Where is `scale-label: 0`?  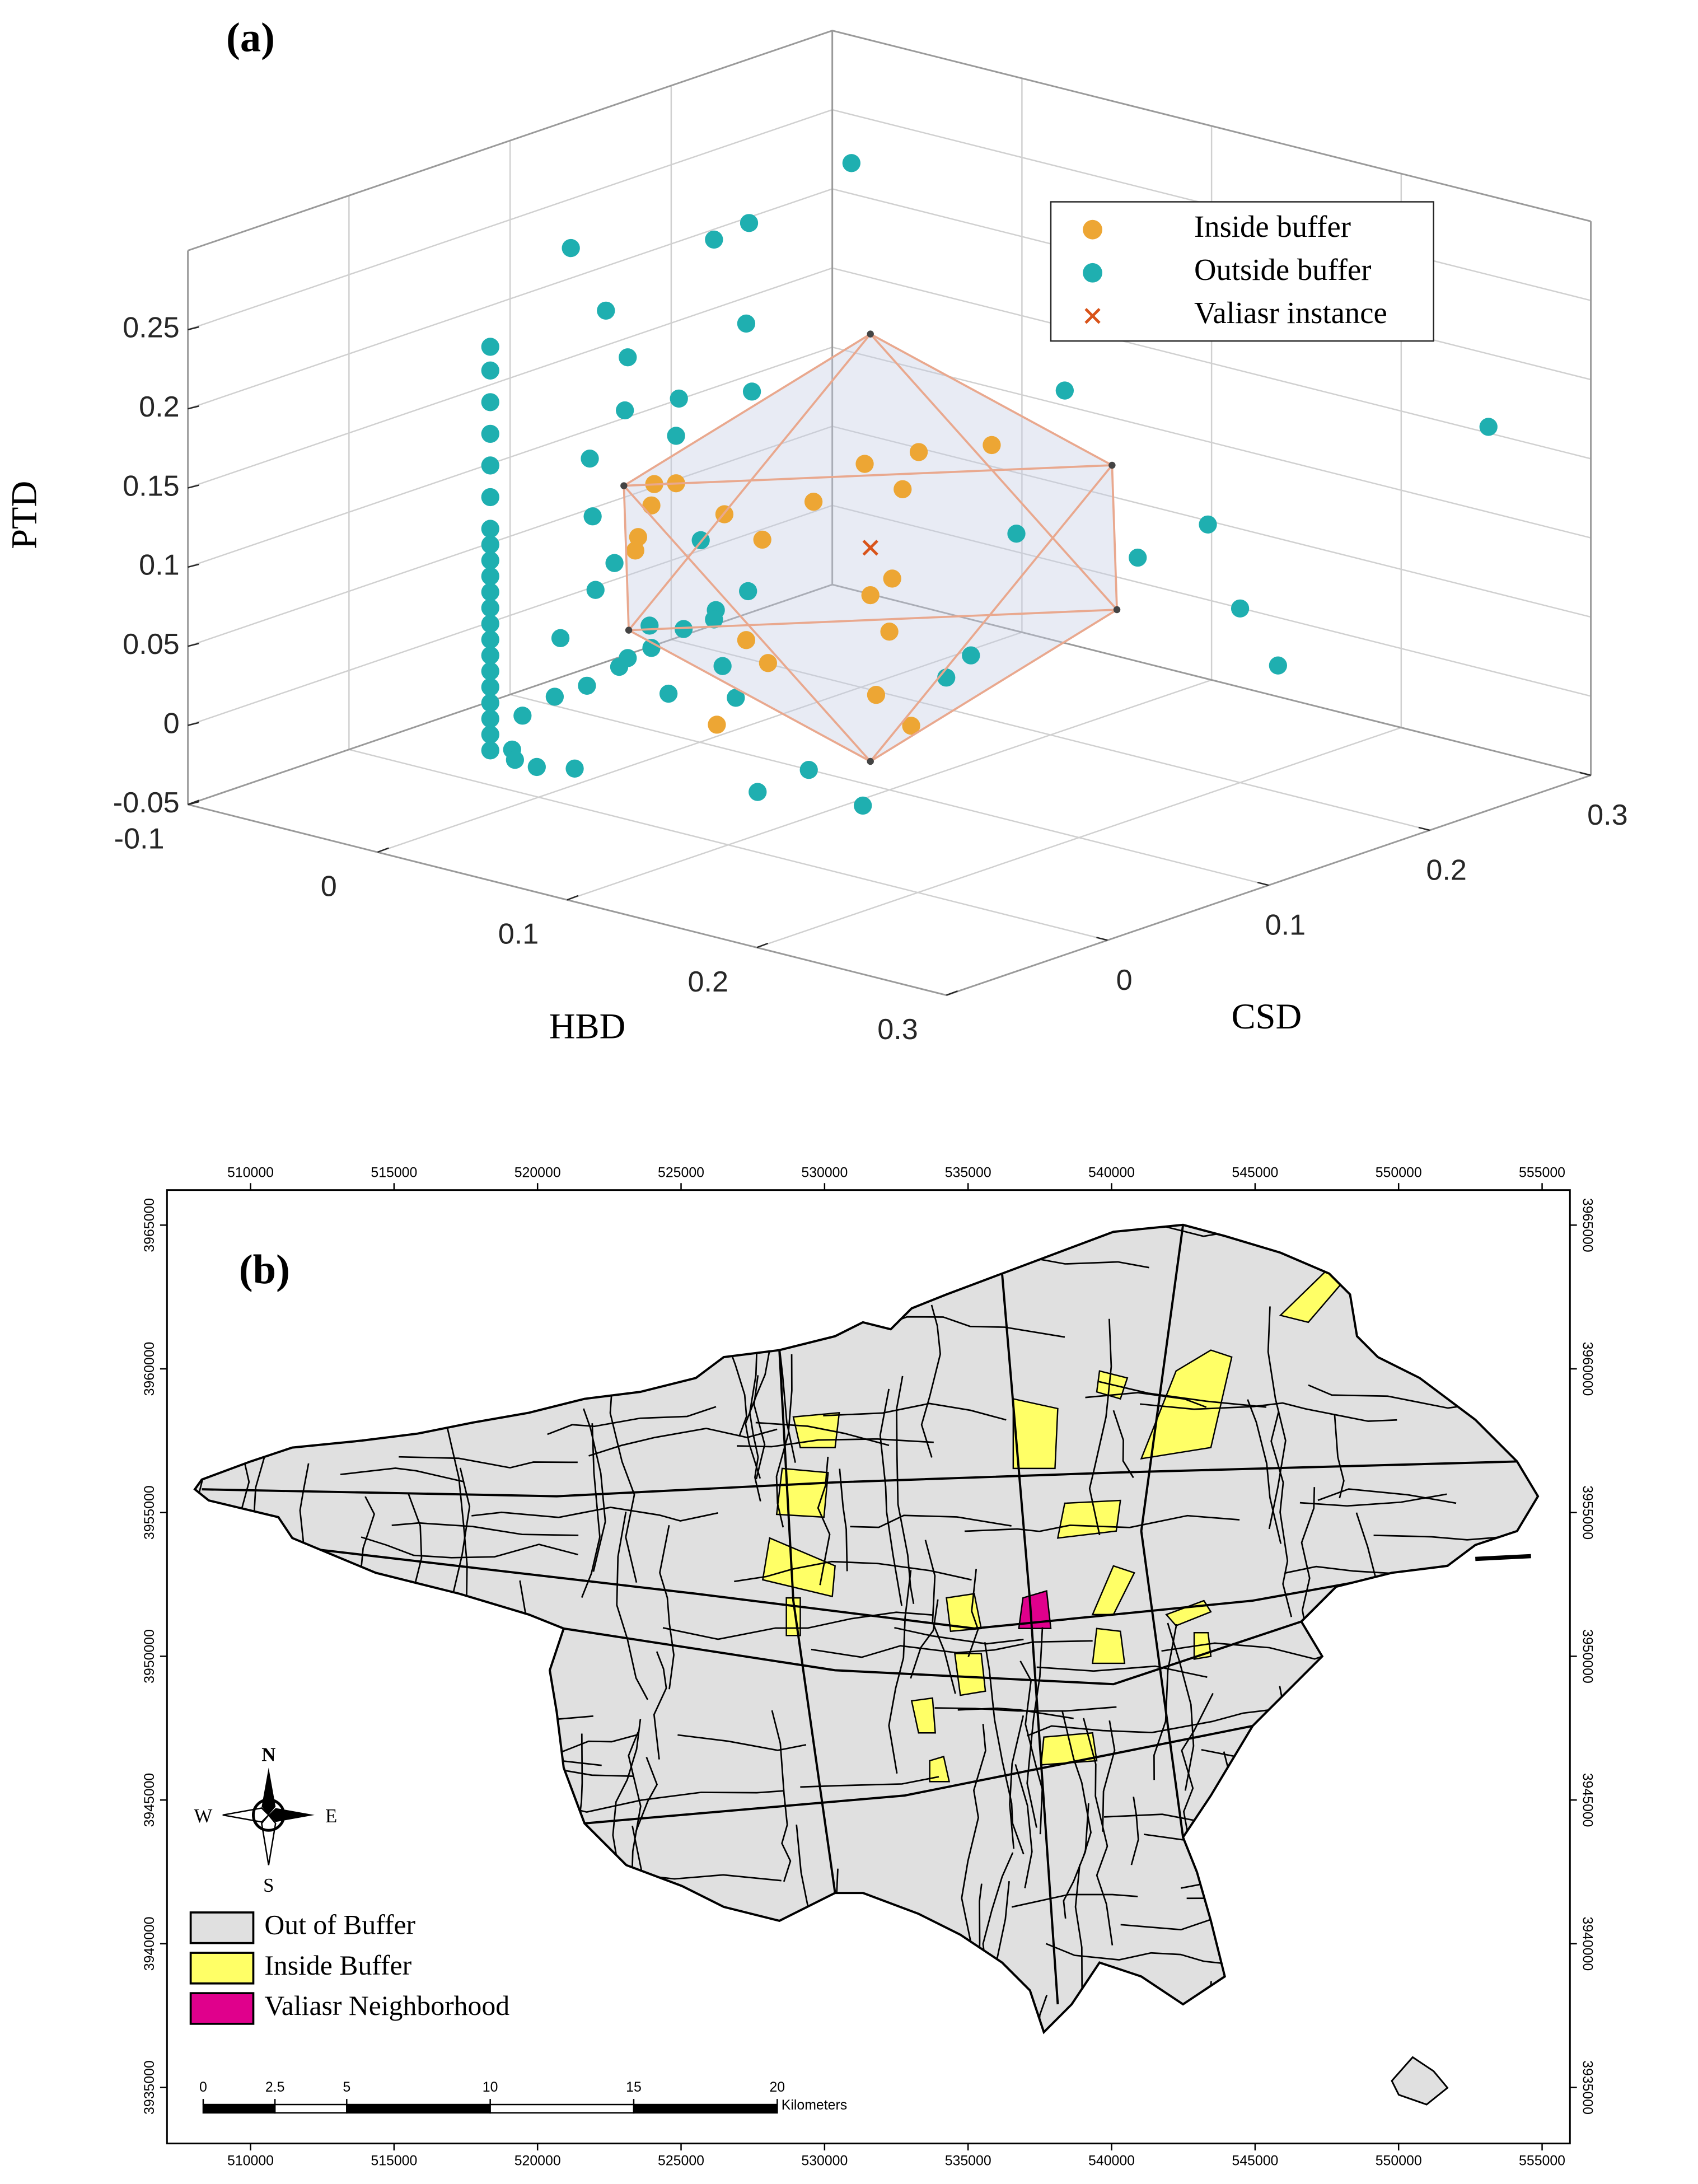 scale-label: 0 is located at coordinates (203, 2087).